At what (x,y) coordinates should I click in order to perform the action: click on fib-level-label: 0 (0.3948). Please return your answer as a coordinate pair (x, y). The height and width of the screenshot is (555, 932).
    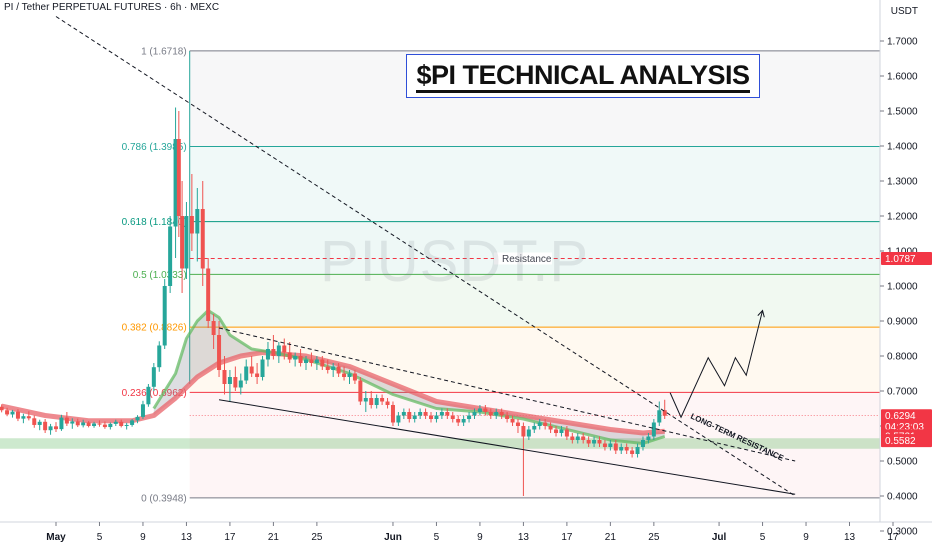
    Looking at the image, I should click on (164, 498).